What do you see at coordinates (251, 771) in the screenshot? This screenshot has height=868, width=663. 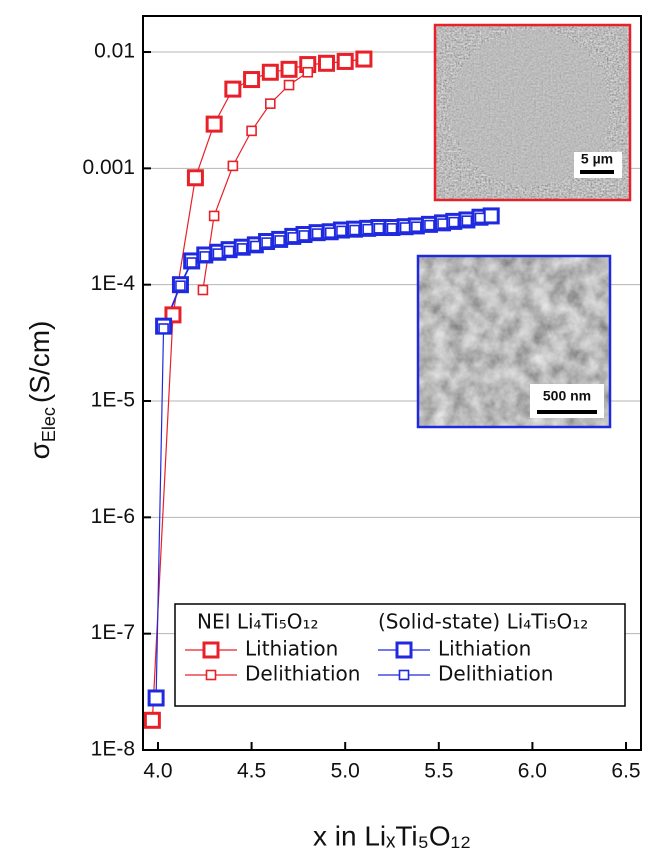 I see `x-tick-label: 4.5` at bounding box center [251, 771].